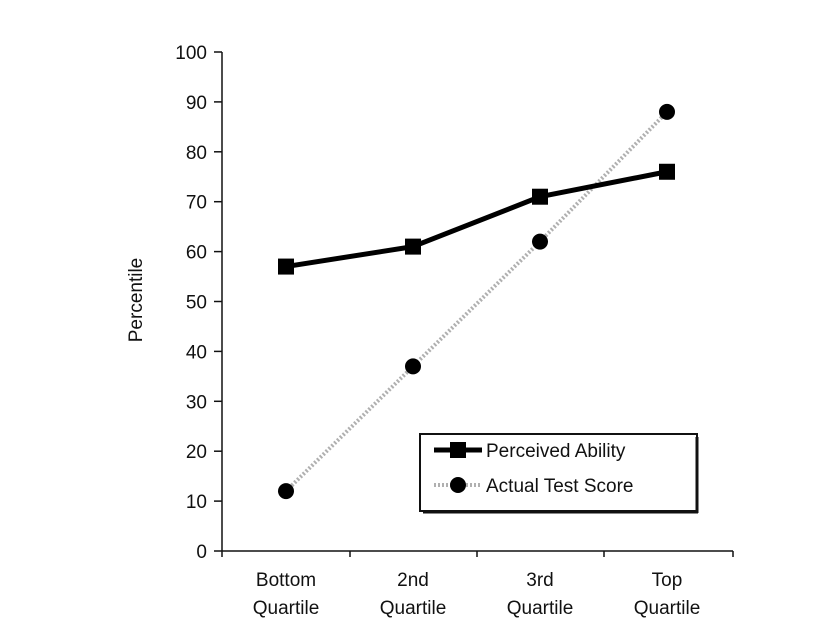  Describe the element at coordinates (556, 451) in the screenshot. I see `legend-label-perceived: Perceived Ability` at that location.